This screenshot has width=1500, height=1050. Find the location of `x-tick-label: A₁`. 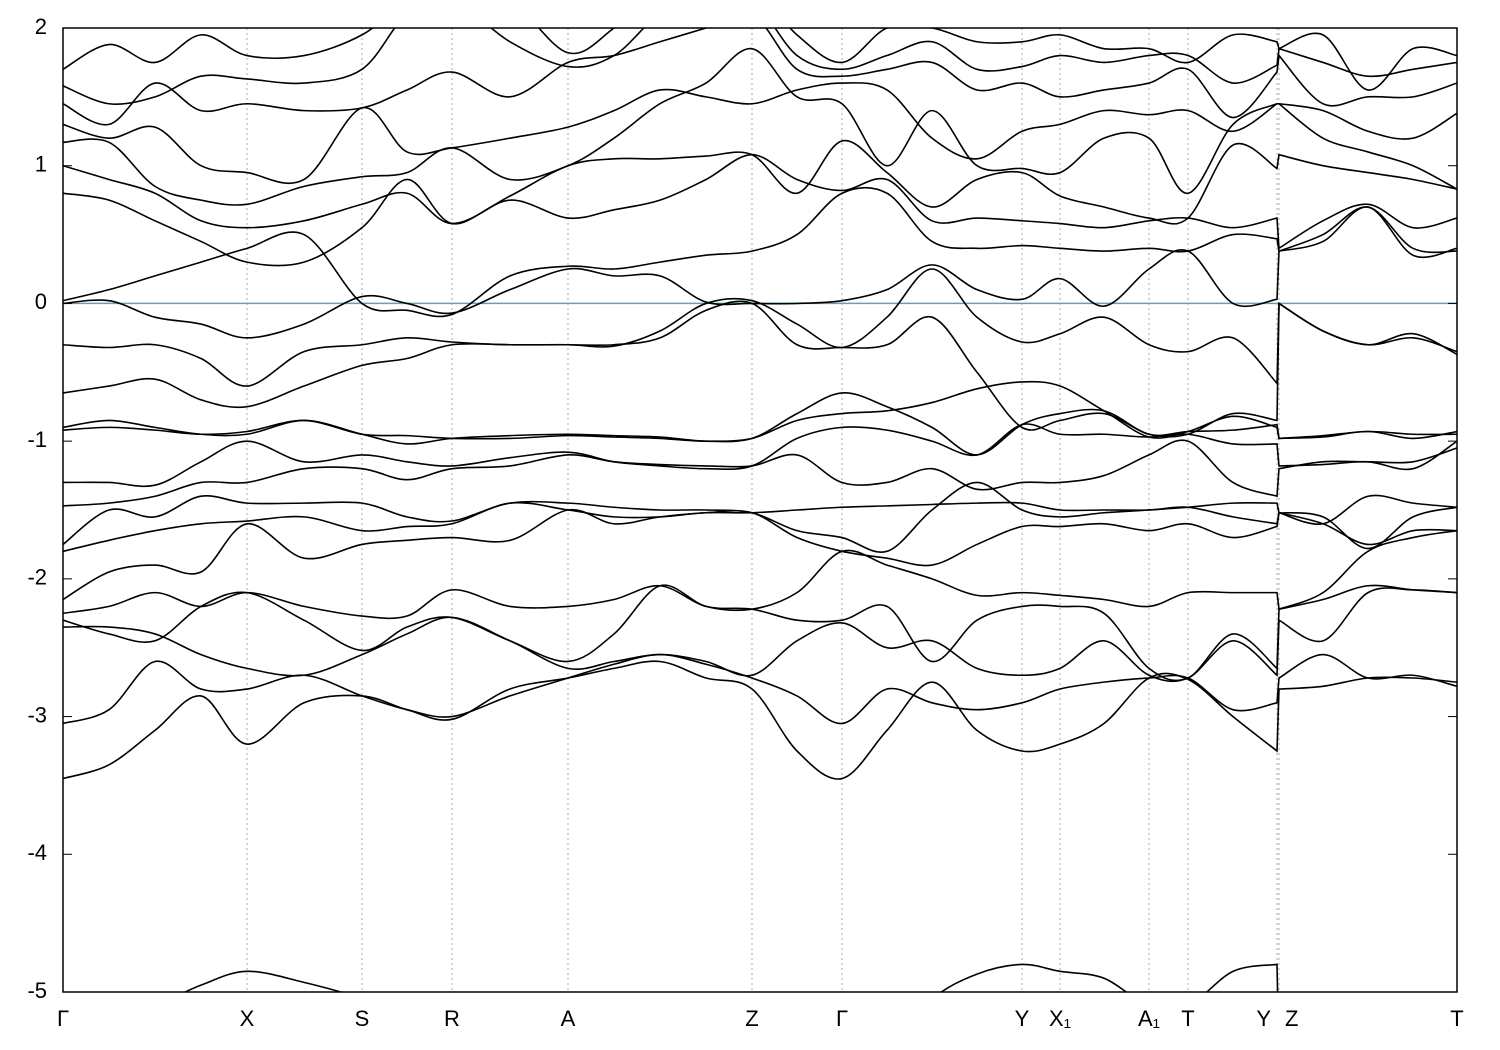

x-tick-label: A₁ is located at coordinates (1149, 1018).